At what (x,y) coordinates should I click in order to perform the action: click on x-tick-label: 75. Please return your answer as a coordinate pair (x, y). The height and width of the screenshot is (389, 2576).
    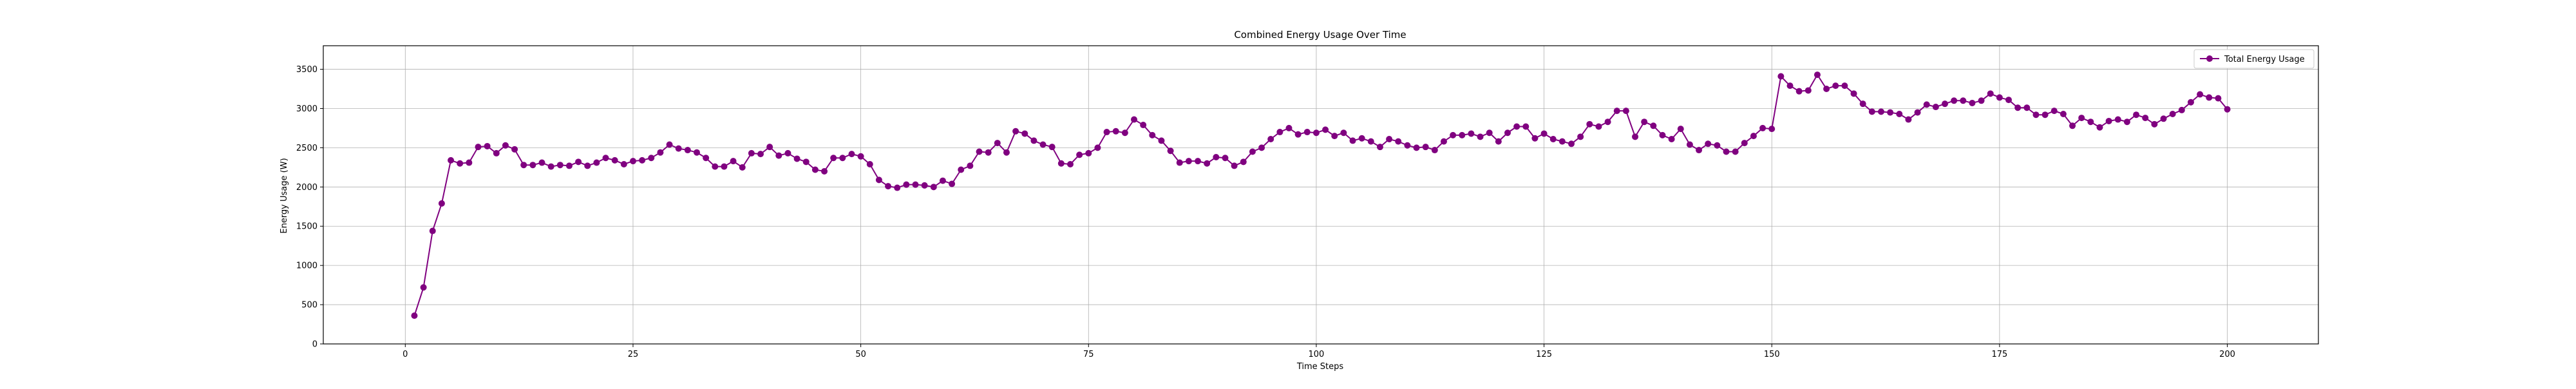
    Looking at the image, I should click on (1089, 354).